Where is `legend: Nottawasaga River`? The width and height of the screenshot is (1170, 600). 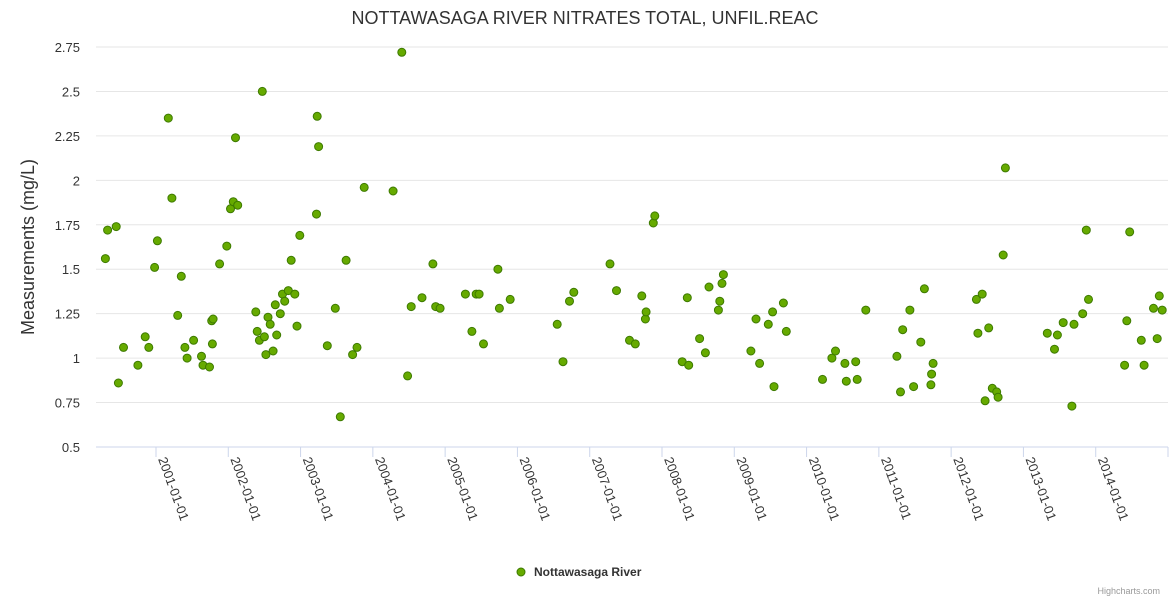 legend: Nottawasaga River is located at coordinates (579, 572).